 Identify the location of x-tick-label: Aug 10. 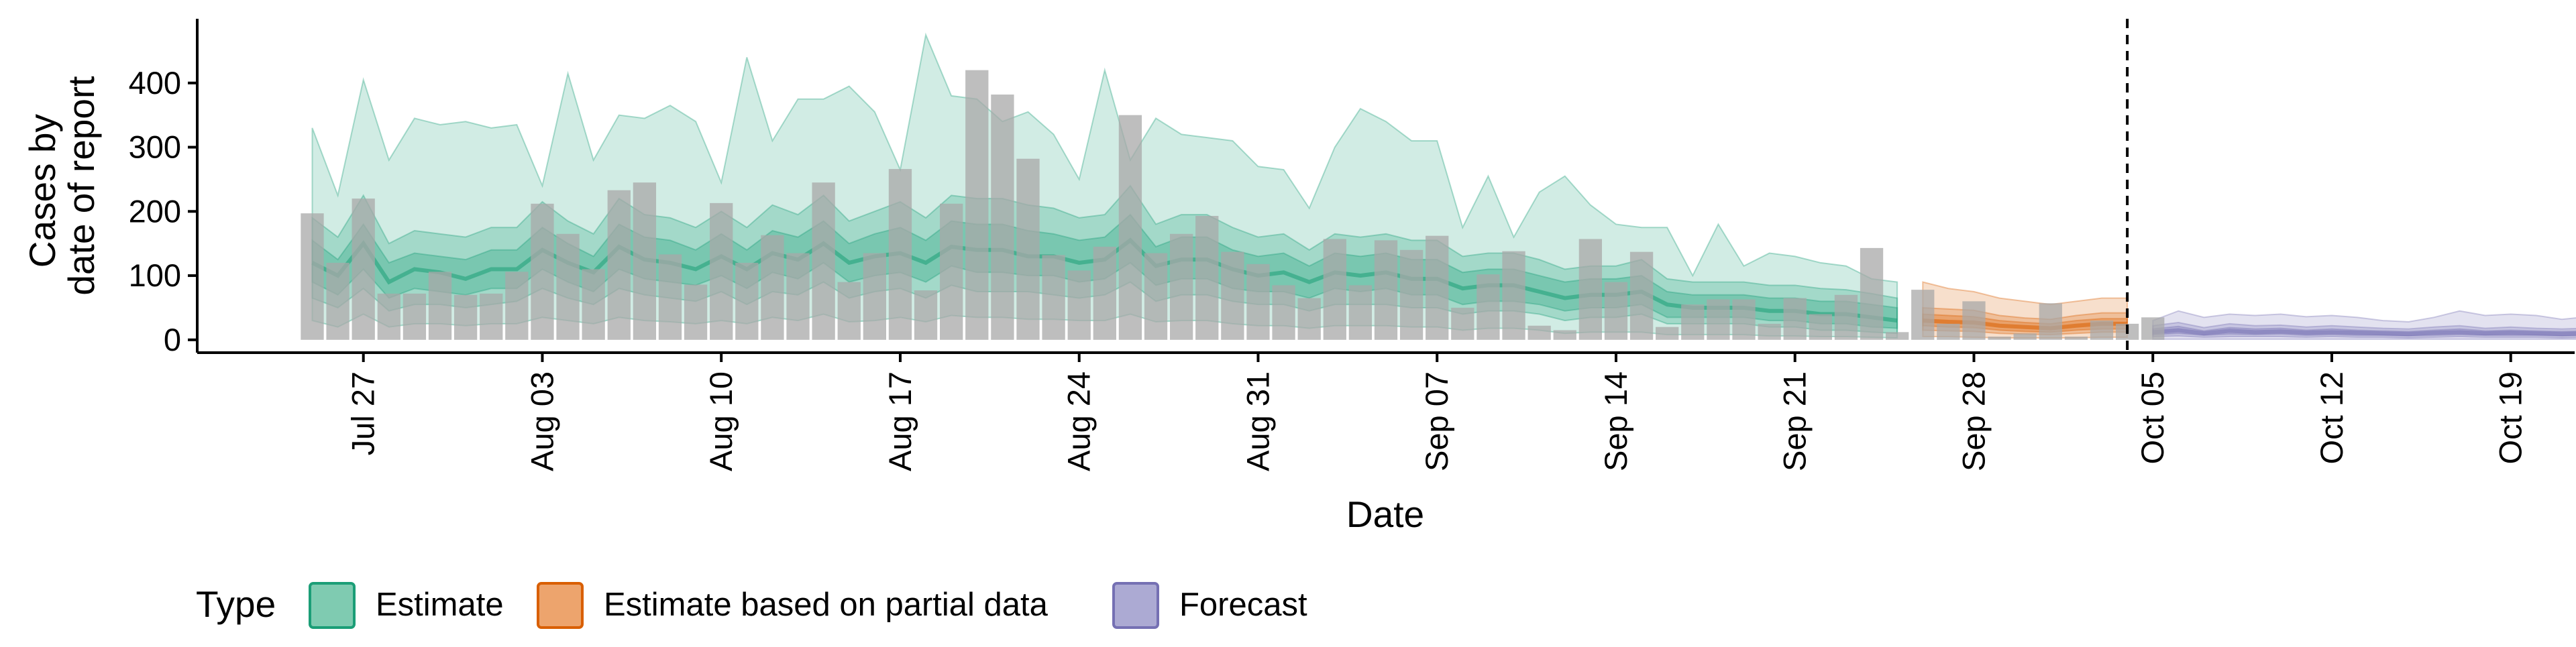
(721, 421).